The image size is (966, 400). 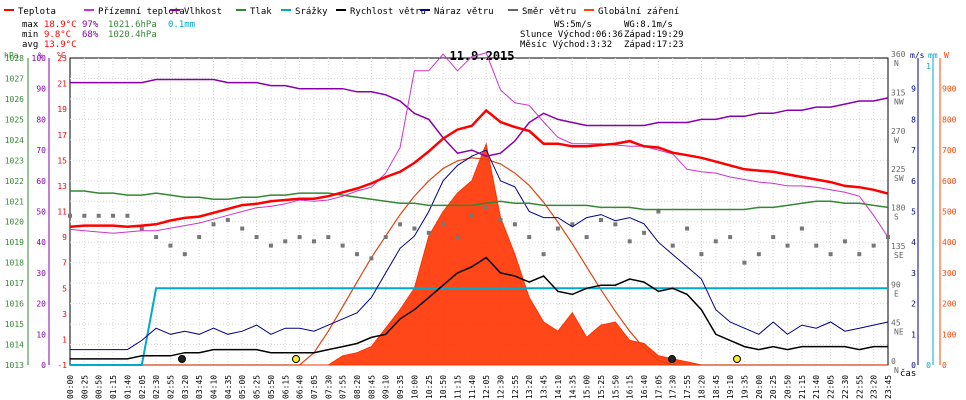 I want to click on direction-compass-label: SW, so click(x=899, y=178).